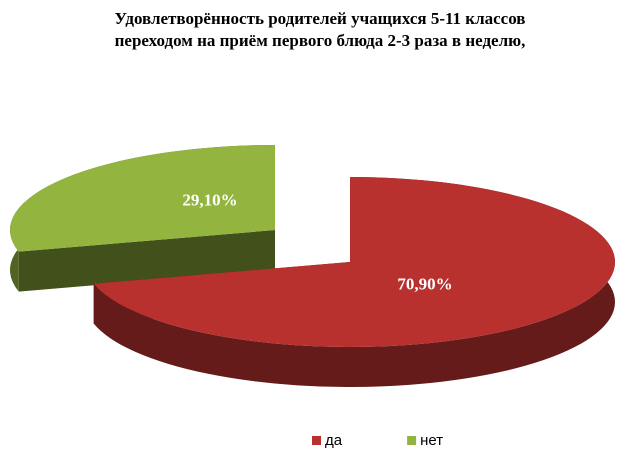 Image resolution: width=640 pixels, height=471 pixels. What do you see at coordinates (334, 440) in the screenshot?
I see `legend-label: да` at bounding box center [334, 440].